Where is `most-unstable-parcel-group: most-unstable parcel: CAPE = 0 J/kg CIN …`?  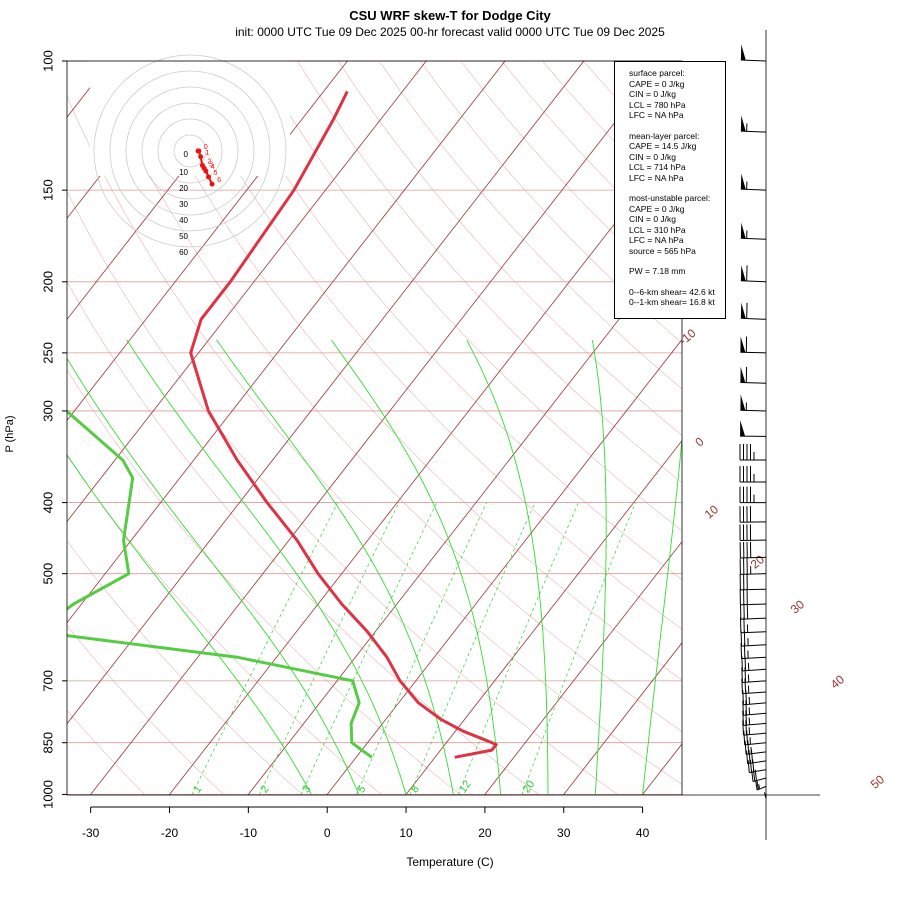
most-unstable-parcel-group: most-unstable parcel: CAPE = 0 J/kg CIN … is located at coordinates (677, 224).